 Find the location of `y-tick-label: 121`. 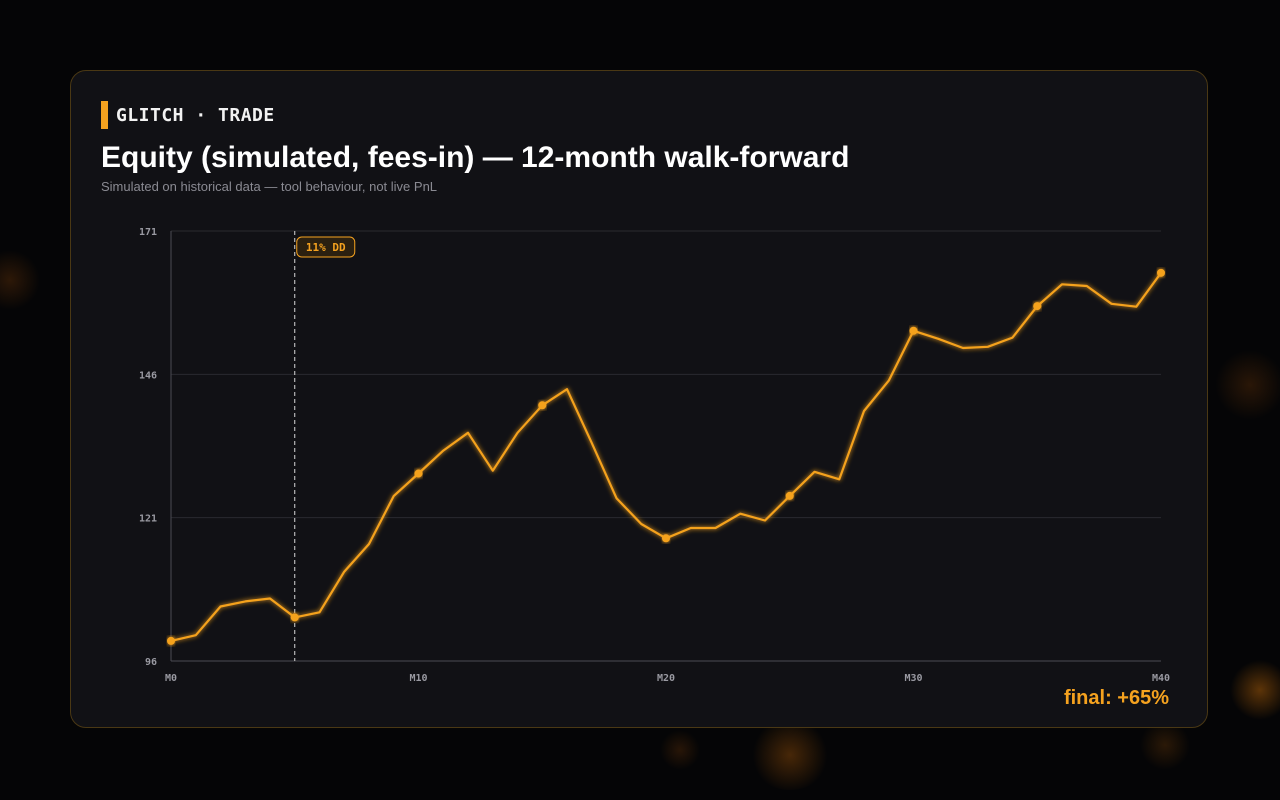

y-tick-label: 121 is located at coordinates (148, 519).